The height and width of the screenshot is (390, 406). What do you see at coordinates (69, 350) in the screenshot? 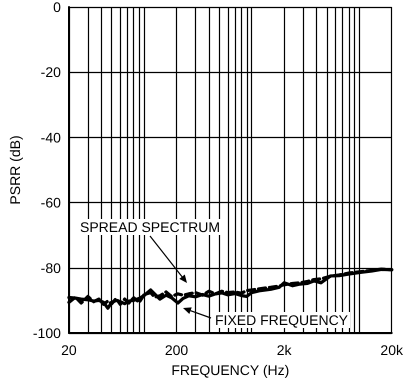
I see `x-tick-label: 20` at bounding box center [69, 350].